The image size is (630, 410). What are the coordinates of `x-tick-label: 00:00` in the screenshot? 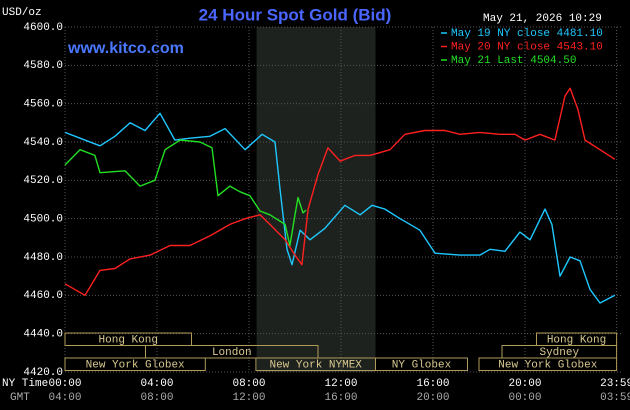 It's located at (64, 384).